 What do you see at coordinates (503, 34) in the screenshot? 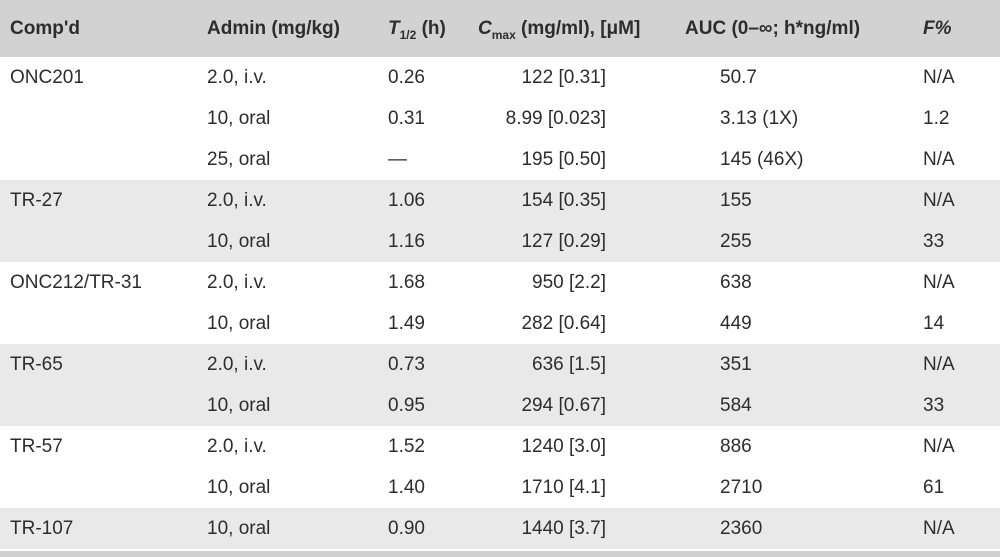
I see `col-header-cmax-subscript: max` at bounding box center [503, 34].